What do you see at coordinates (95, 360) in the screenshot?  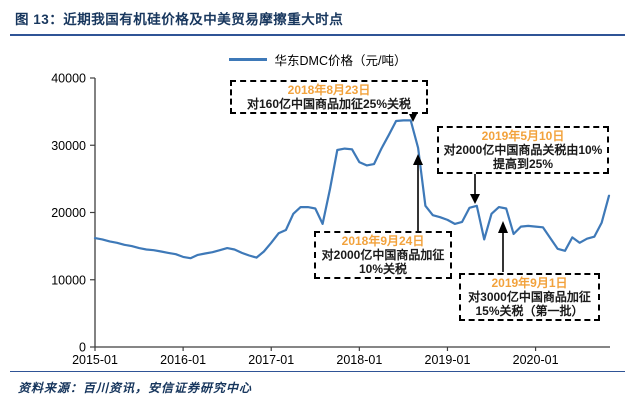 I see `x-tick-label: 2015-01` at bounding box center [95, 360].